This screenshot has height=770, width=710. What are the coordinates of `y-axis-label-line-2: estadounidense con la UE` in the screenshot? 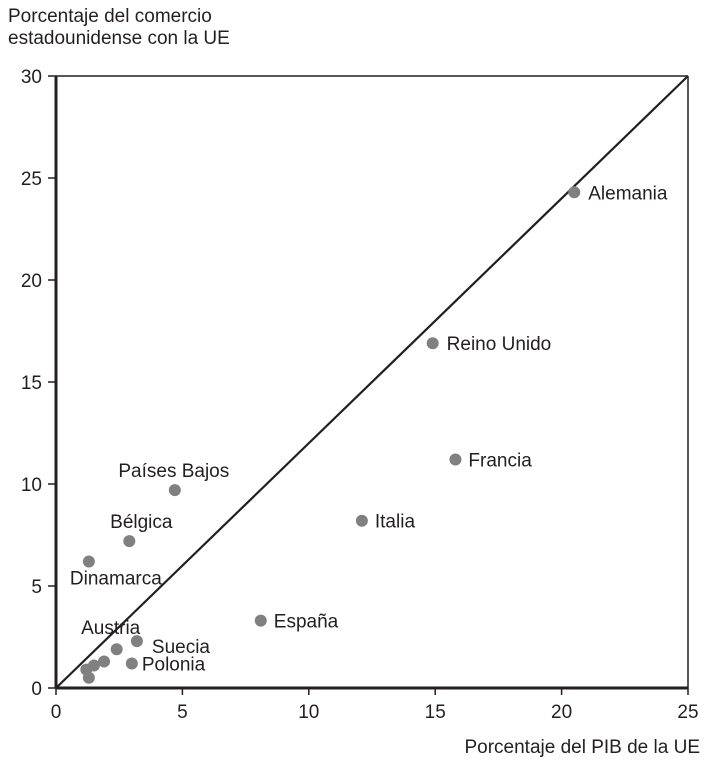 It's located at (119, 38).